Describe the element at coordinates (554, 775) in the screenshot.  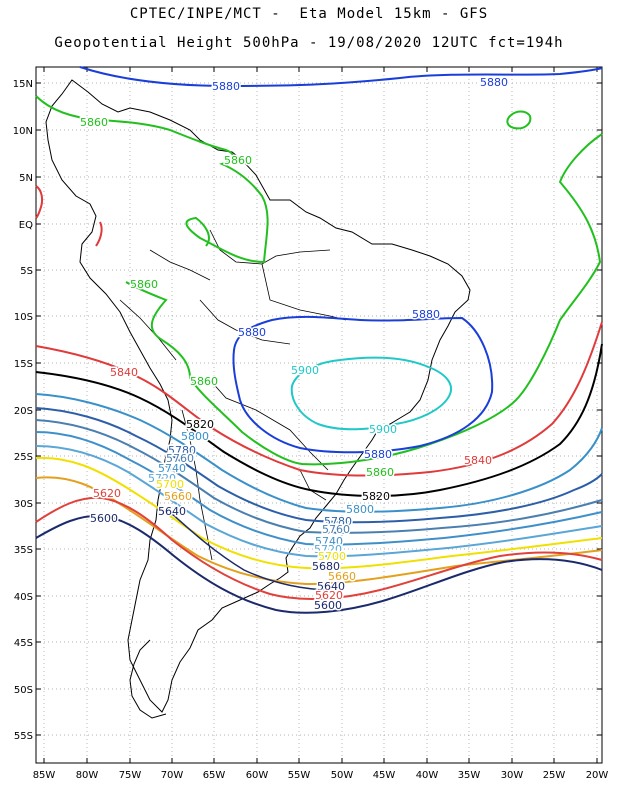
I see `lon-label: 25W` at that location.